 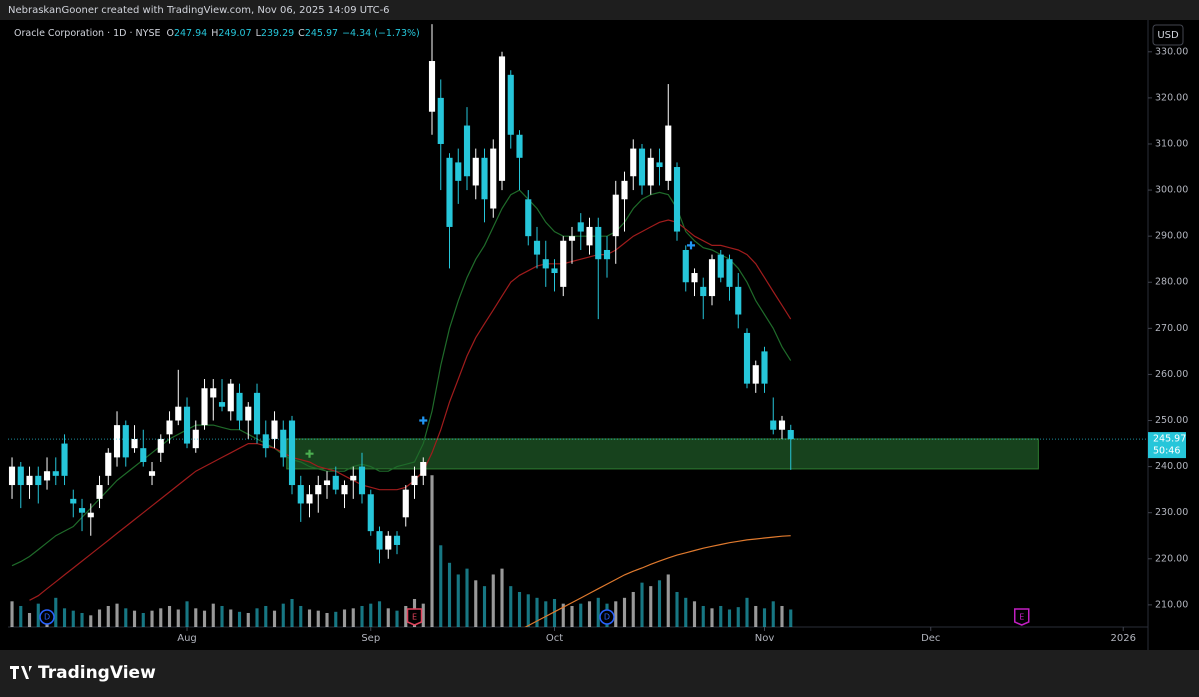 I want to click on y-tick-label: 290.00, so click(x=1171, y=236).